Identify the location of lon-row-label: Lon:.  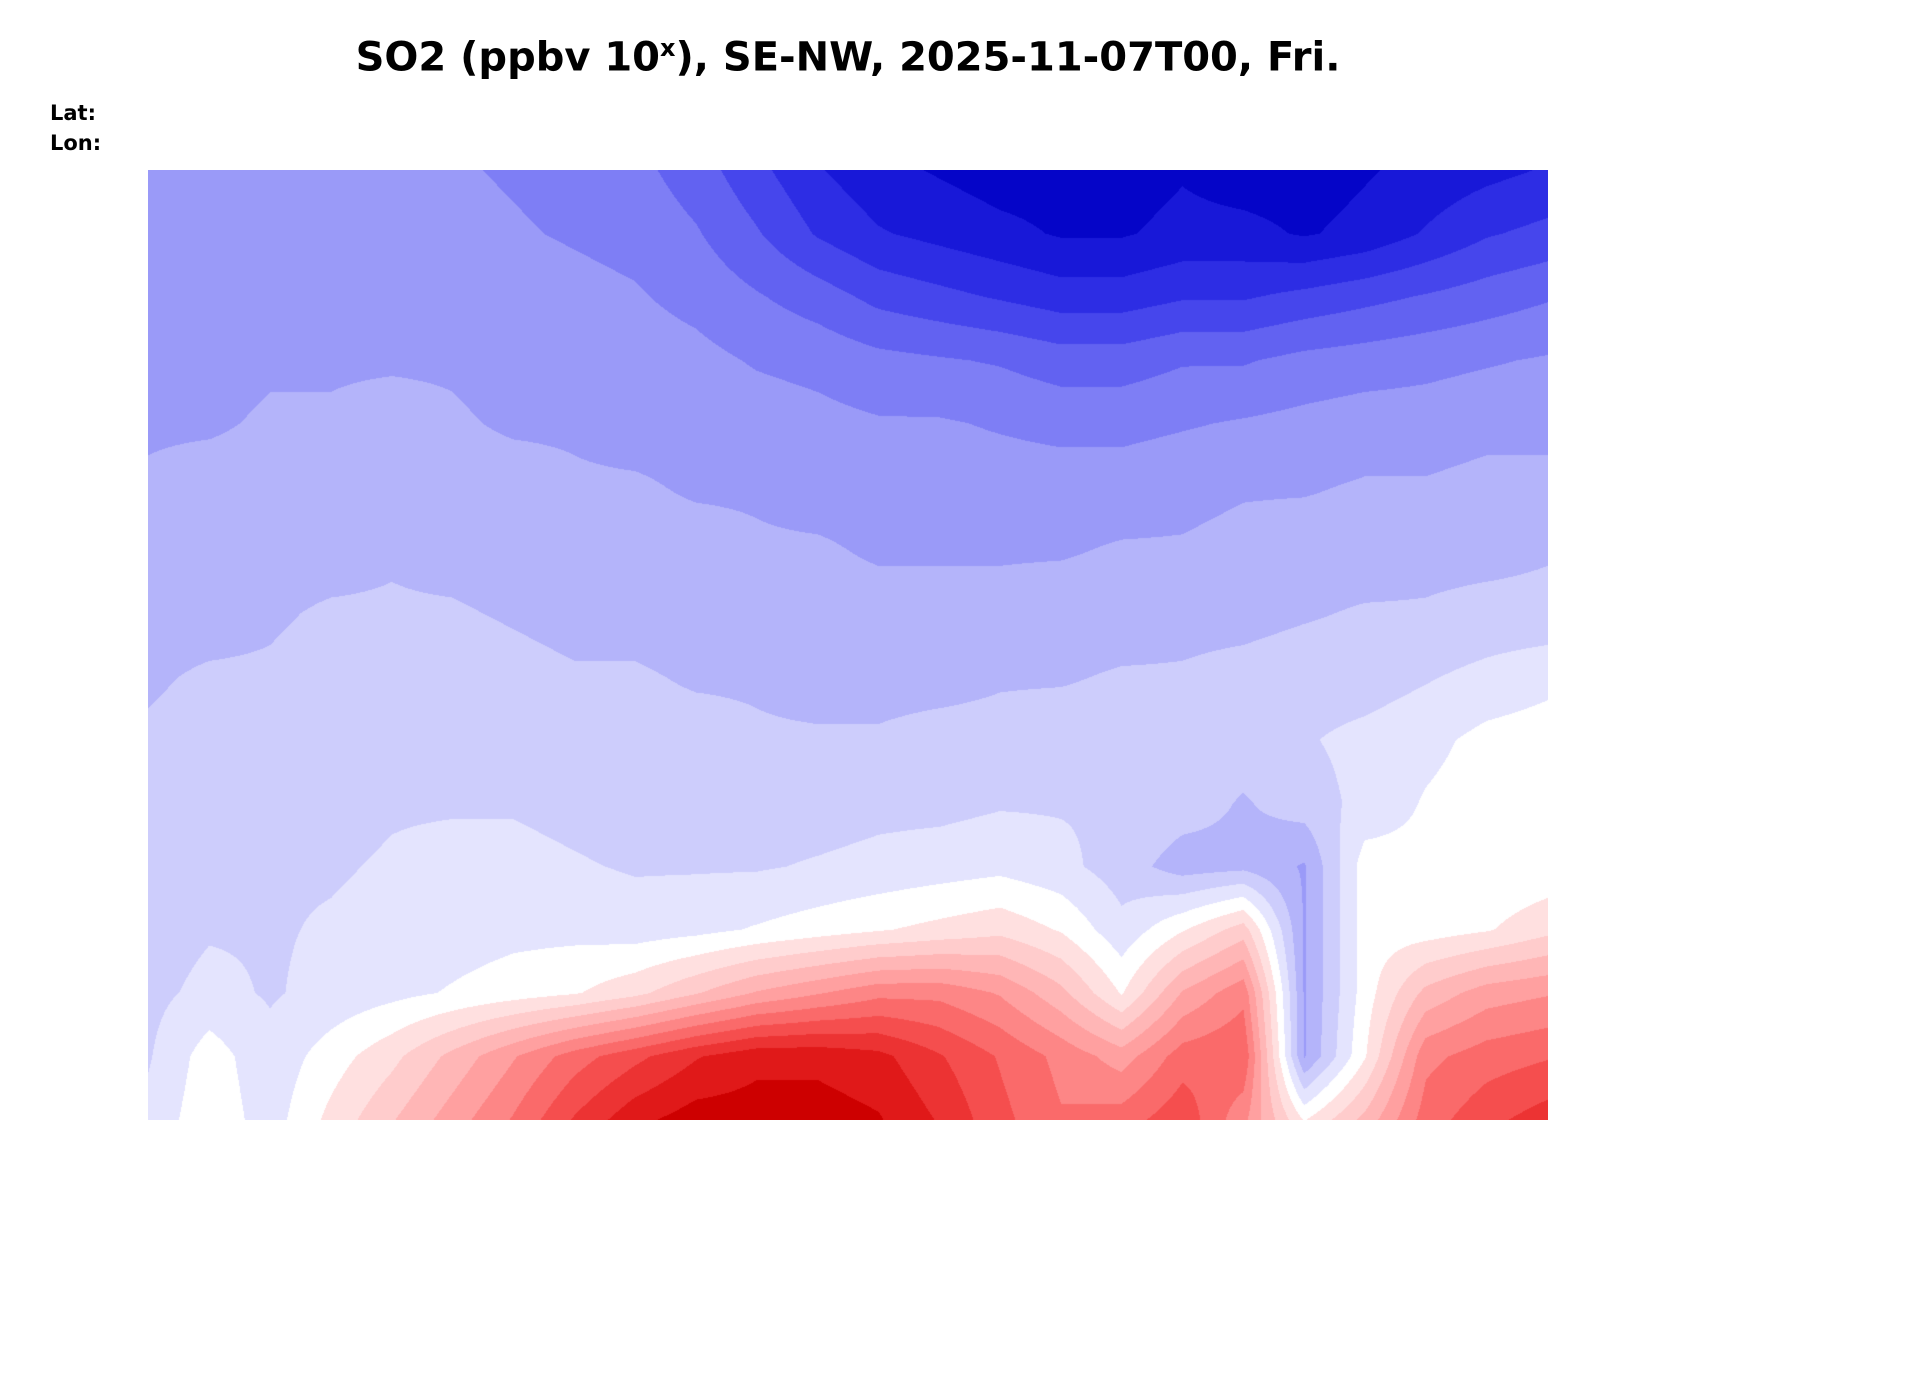
(76, 143).